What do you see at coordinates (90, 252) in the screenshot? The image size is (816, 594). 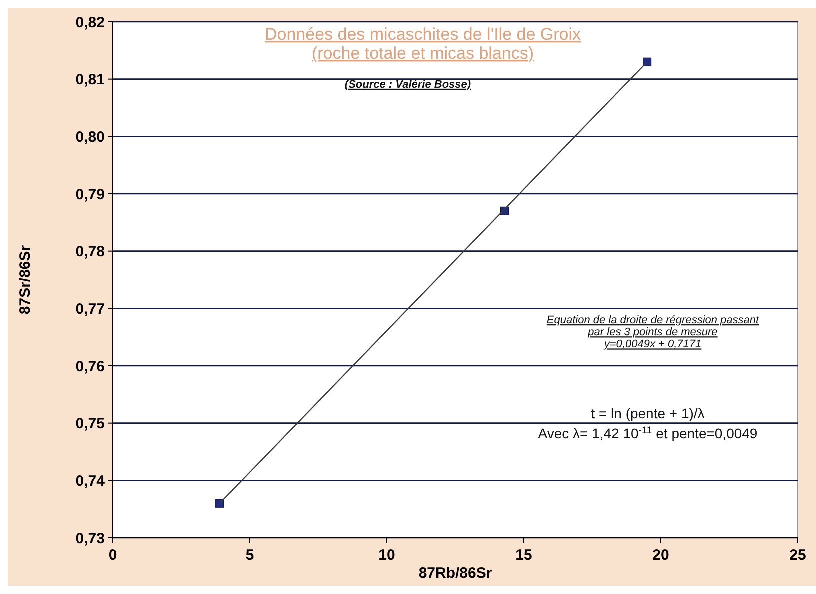 I see `y-tick-label: 0,78` at bounding box center [90, 252].